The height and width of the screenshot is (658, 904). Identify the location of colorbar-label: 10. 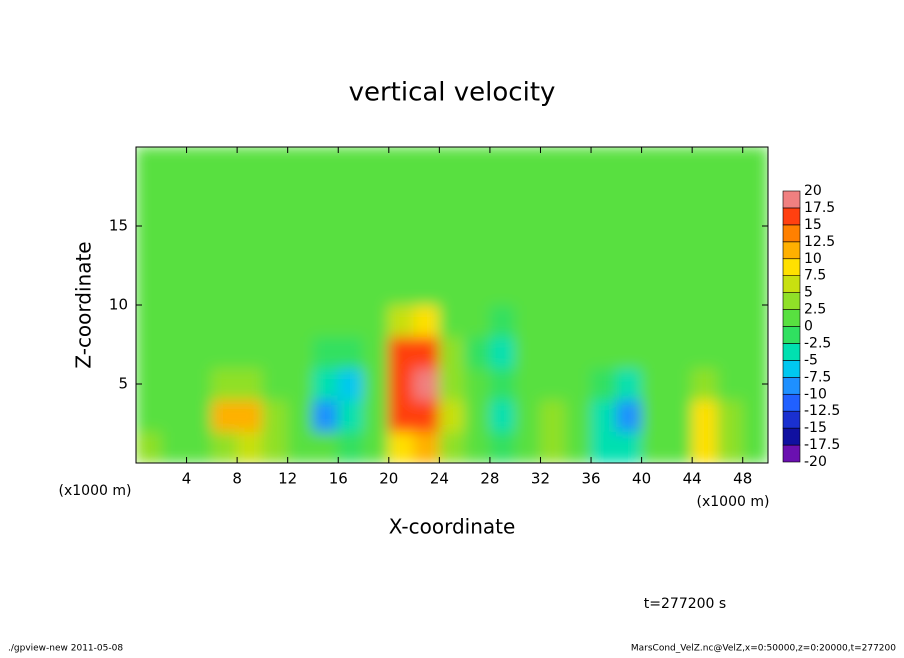
(813, 259).